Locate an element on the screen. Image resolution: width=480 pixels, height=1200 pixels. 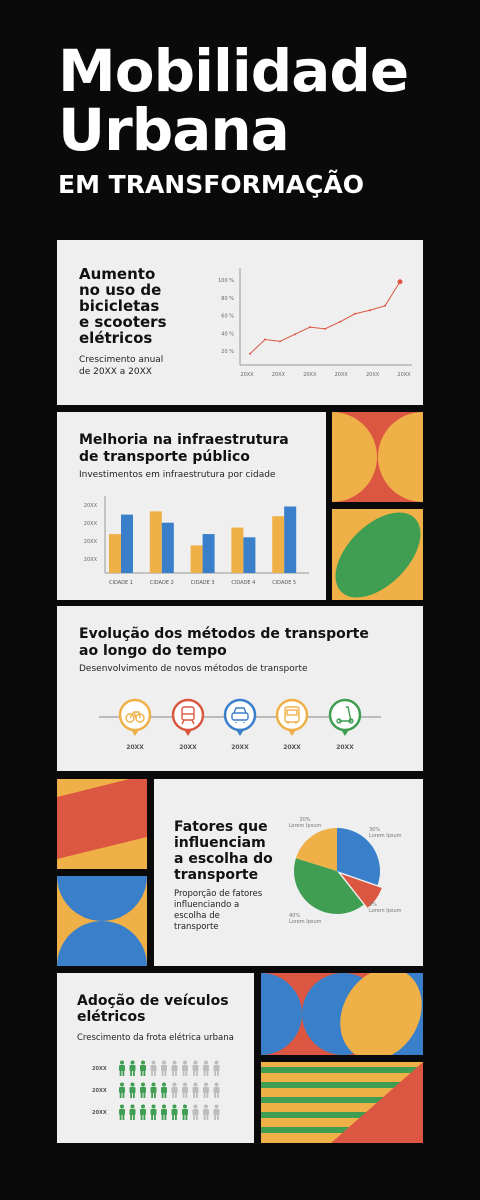
line-series is located at coordinates (325, 318).